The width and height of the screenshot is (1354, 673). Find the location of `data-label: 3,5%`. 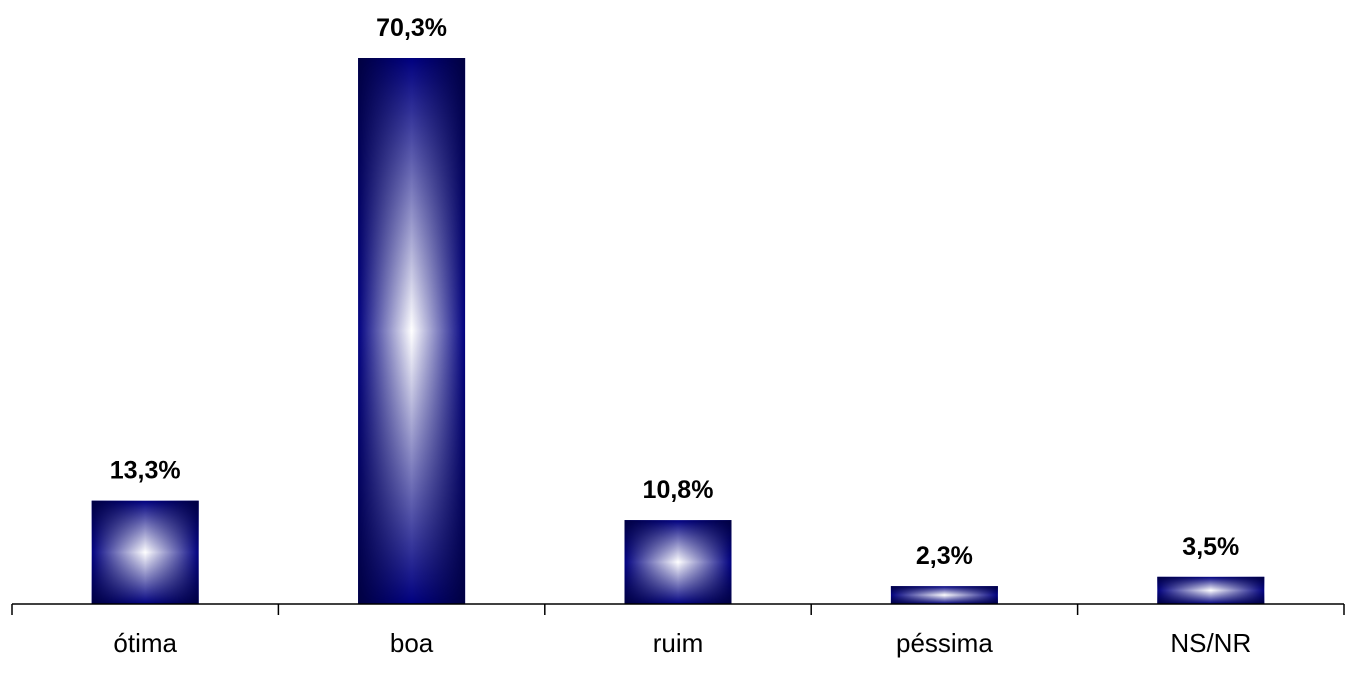

data-label: 3,5% is located at coordinates (1210, 547).